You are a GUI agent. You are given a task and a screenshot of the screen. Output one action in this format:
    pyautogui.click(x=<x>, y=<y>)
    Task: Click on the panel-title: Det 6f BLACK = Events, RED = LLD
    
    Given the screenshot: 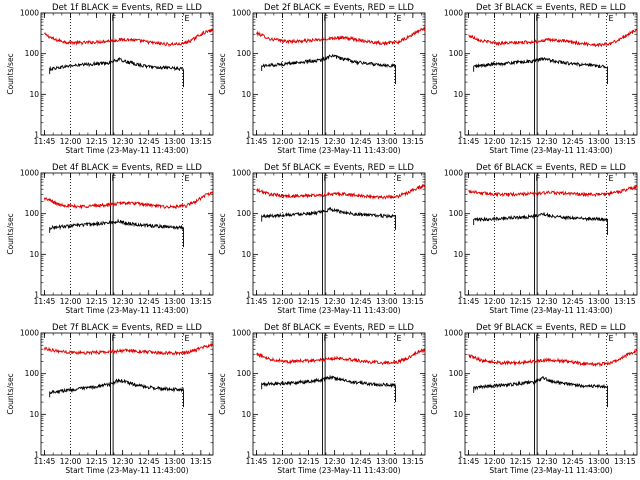 What is the action you would take?
    pyautogui.click(x=551, y=168)
    